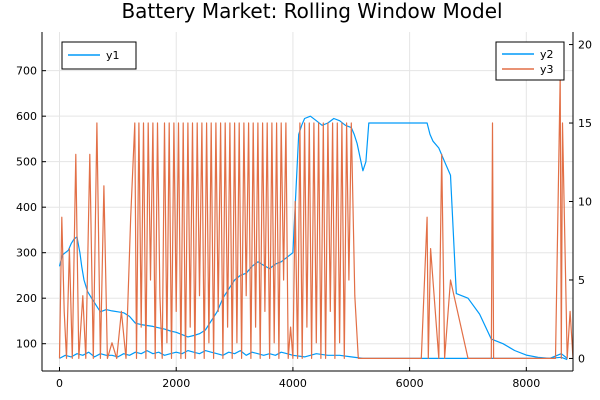 The height and width of the screenshot is (400, 600). I want to click on x-tick-label: 2000, so click(176, 383).